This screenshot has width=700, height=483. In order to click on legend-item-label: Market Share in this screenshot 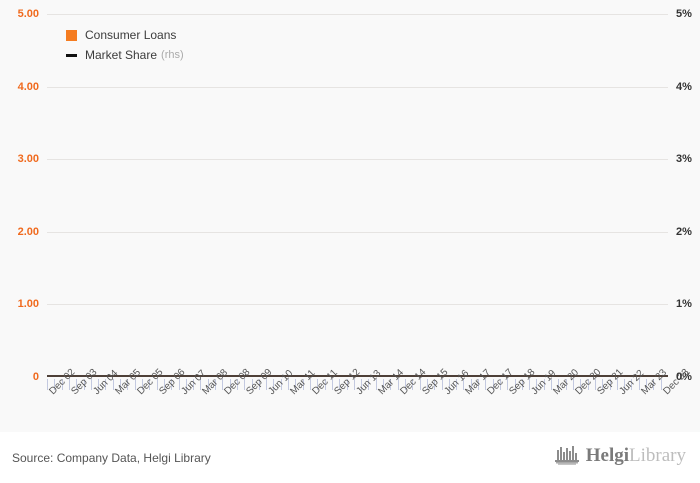, I will do `click(121, 55)`.